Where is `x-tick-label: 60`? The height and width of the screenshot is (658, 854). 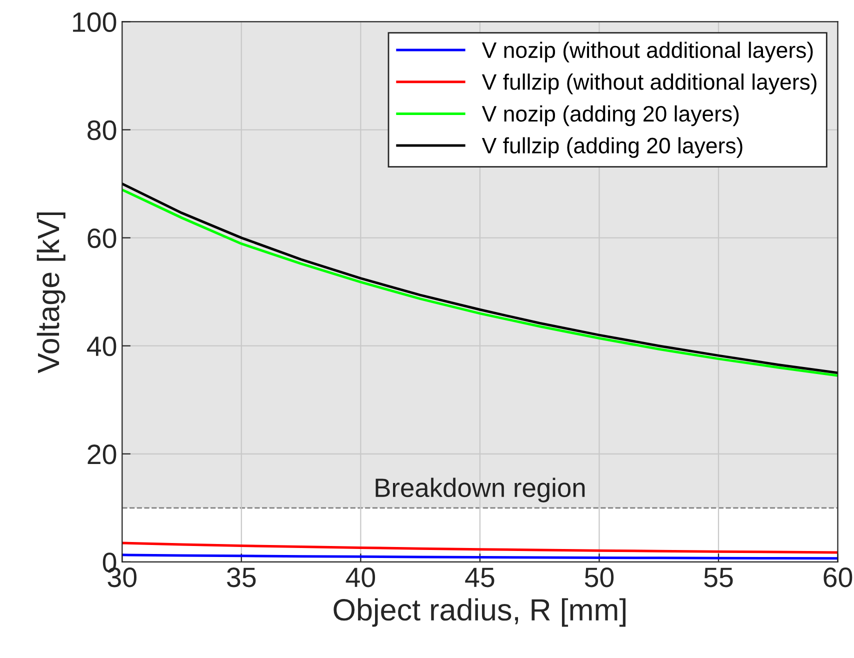
x-tick-label: 60 is located at coordinates (838, 578).